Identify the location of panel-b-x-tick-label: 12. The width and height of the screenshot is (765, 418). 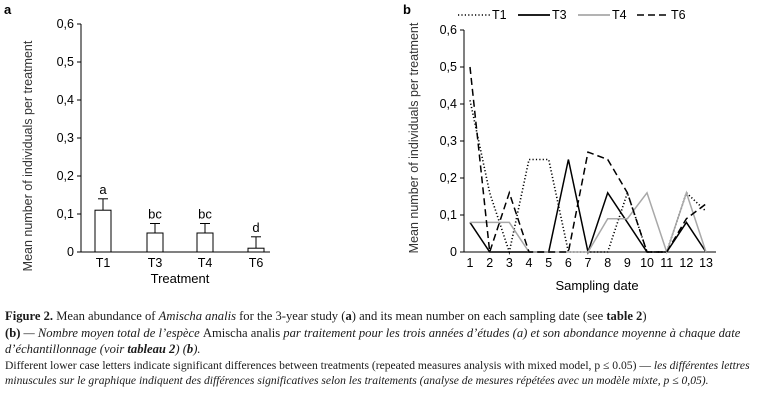
(686, 263).